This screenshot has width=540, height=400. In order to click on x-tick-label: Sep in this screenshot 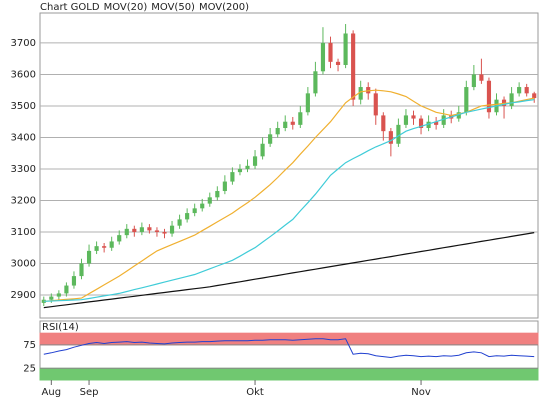, I will do `click(89, 392)`.